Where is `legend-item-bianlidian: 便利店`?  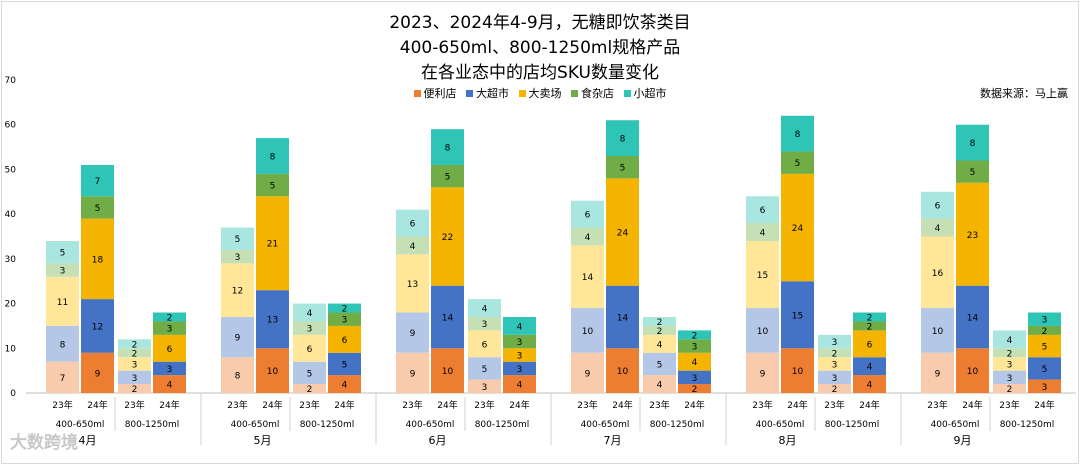 legend-item-bianlidian: 便利店 is located at coordinates (435, 93).